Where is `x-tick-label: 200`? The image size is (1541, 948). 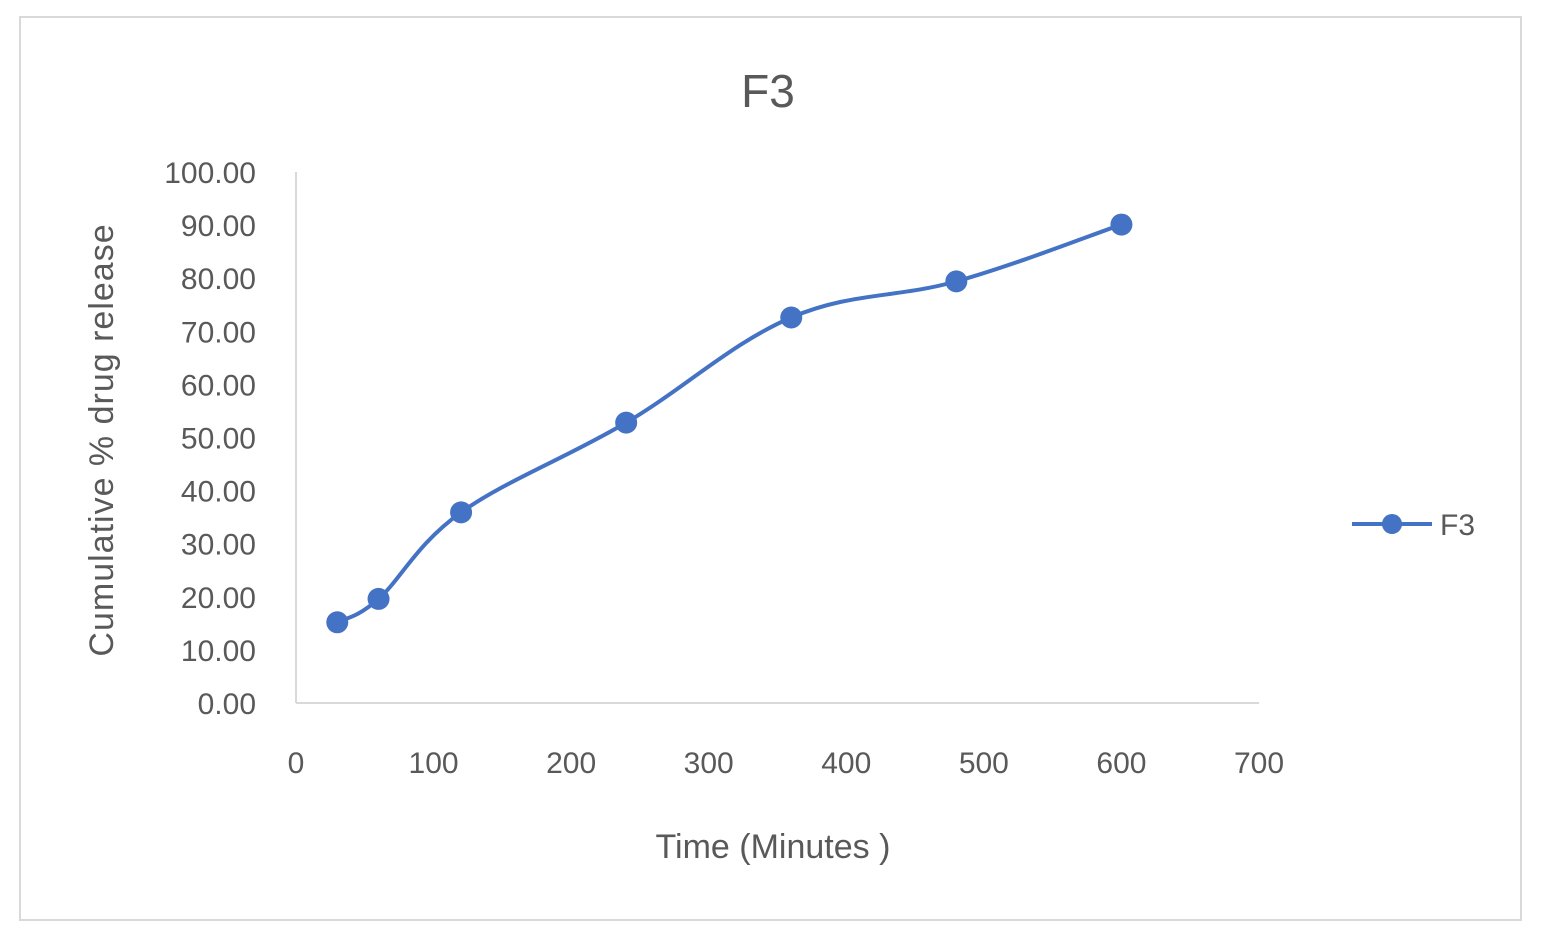 x-tick-label: 200 is located at coordinates (571, 763).